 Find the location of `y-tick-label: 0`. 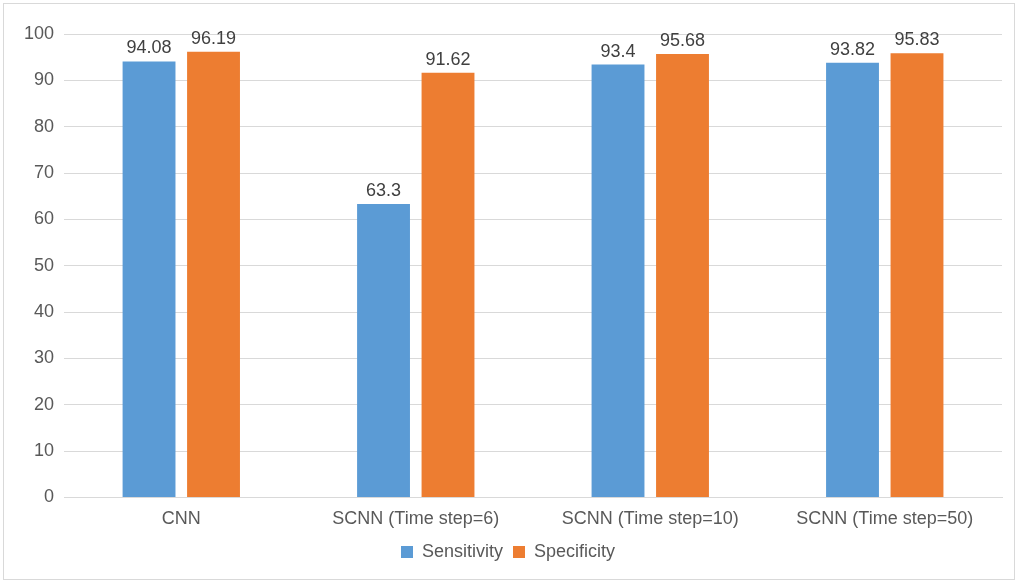

y-tick-label: 0 is located at coordinates (49, 496).